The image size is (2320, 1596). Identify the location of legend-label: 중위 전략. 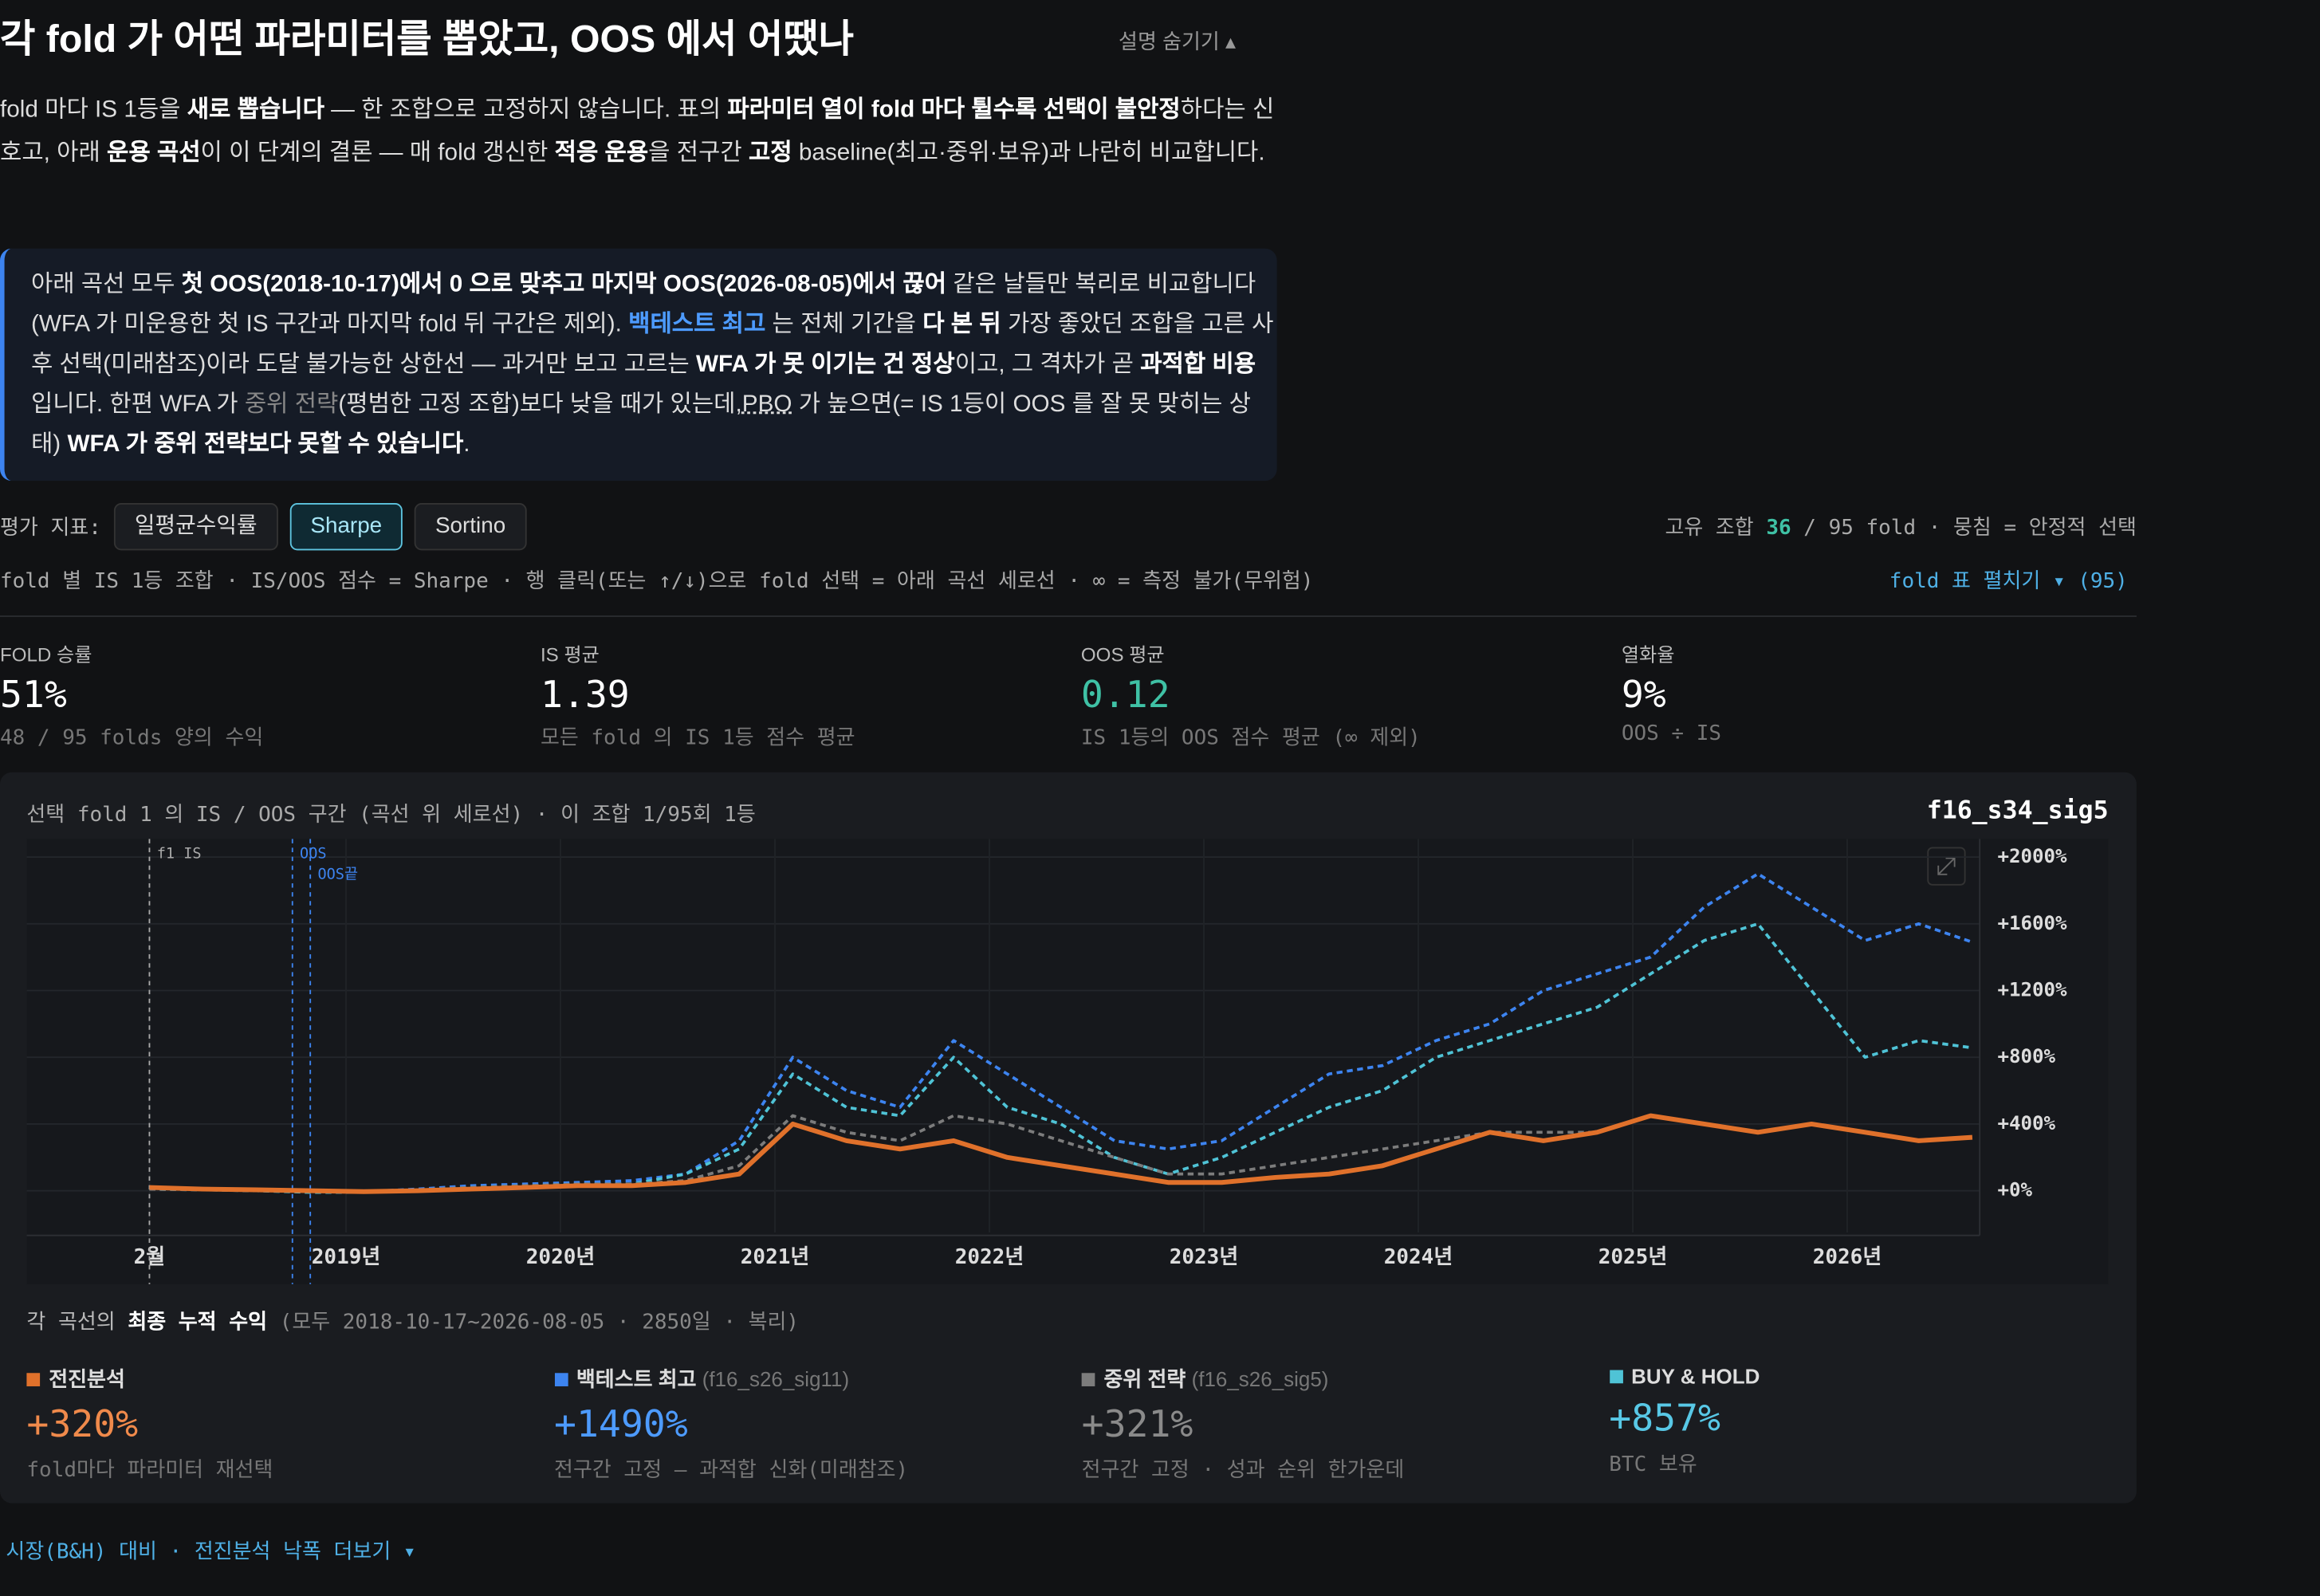
(1145, 1378).